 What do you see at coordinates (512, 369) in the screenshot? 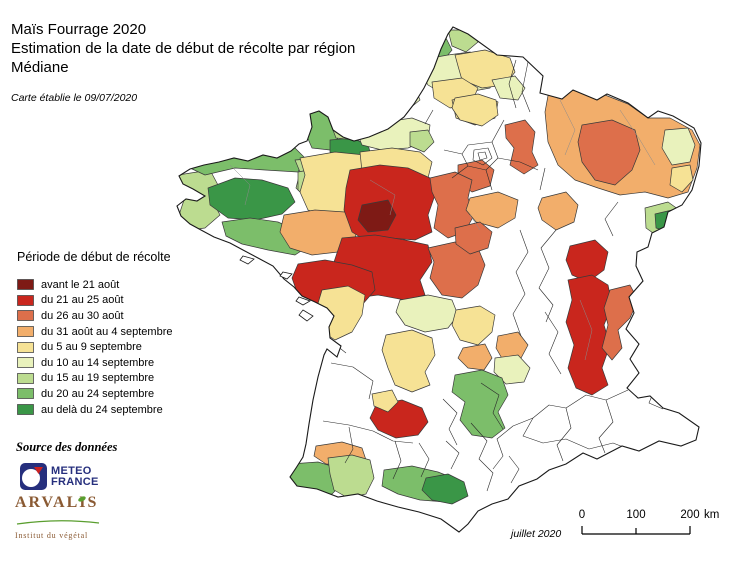
I see `region-velay` at bounding box center [512, 369].